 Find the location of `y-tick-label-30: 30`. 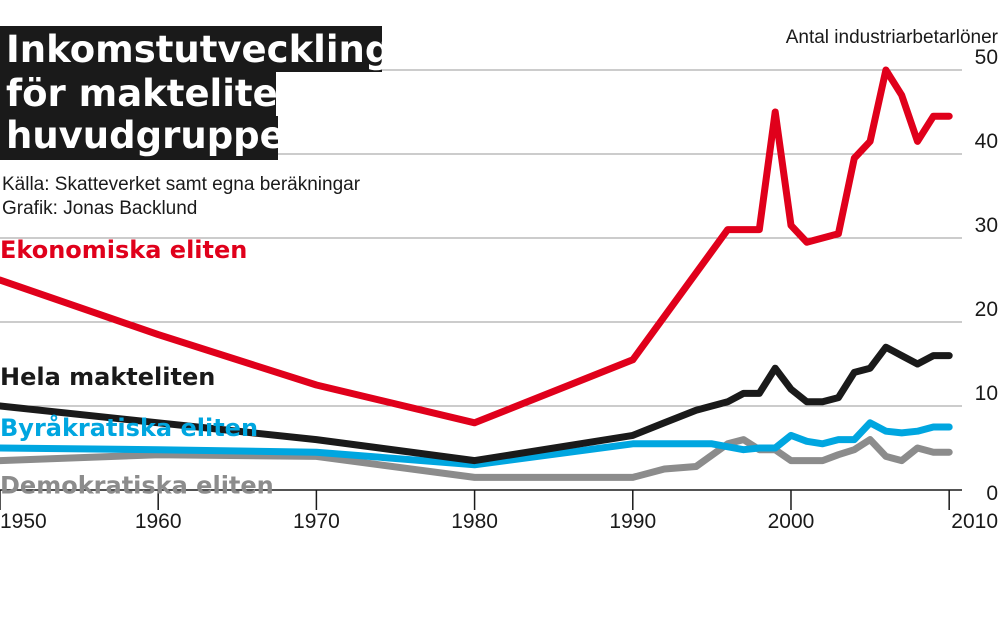

y-tick-label-30: 30 is located at coordinates (986, 225).